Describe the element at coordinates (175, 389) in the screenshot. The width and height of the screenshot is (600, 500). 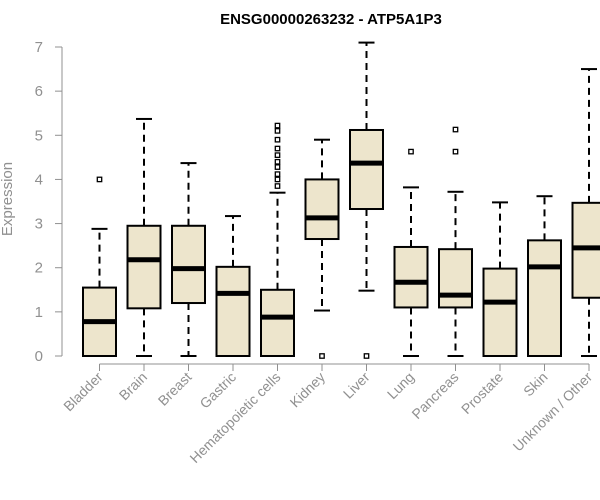
I see `x-tick-label: Breast` at that location.